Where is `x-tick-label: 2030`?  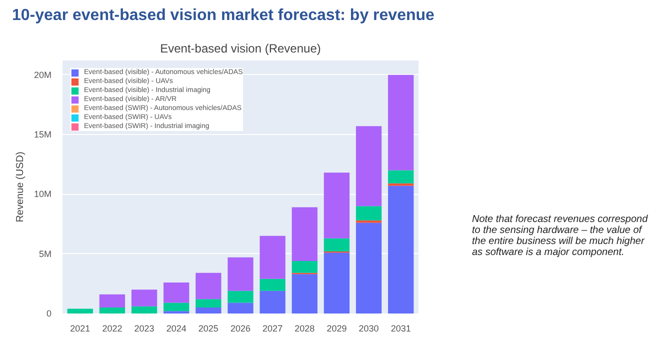 x-tick-label: 2030 is located at coordinates (368, 329).